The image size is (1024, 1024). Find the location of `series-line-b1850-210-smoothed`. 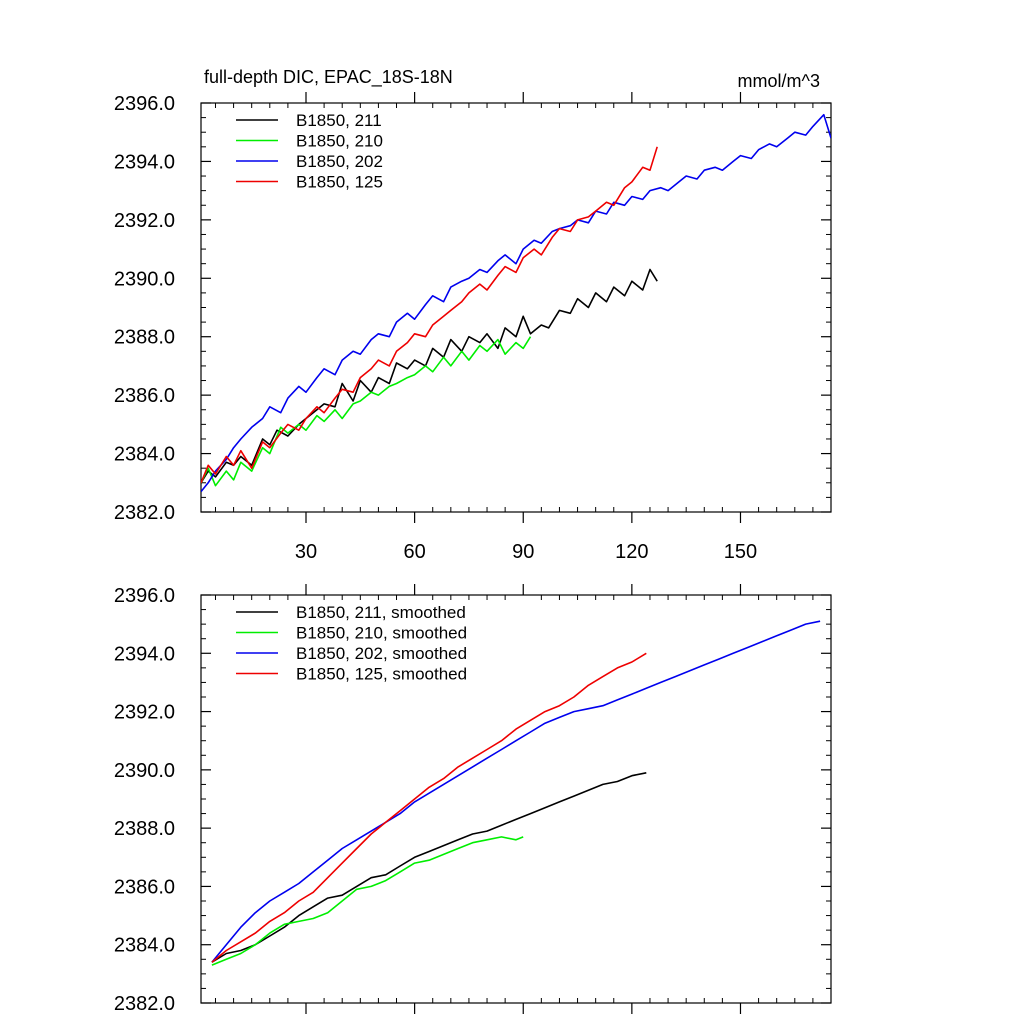

series-line-b1850-210-smoothed is located at coordinates (367, 901).